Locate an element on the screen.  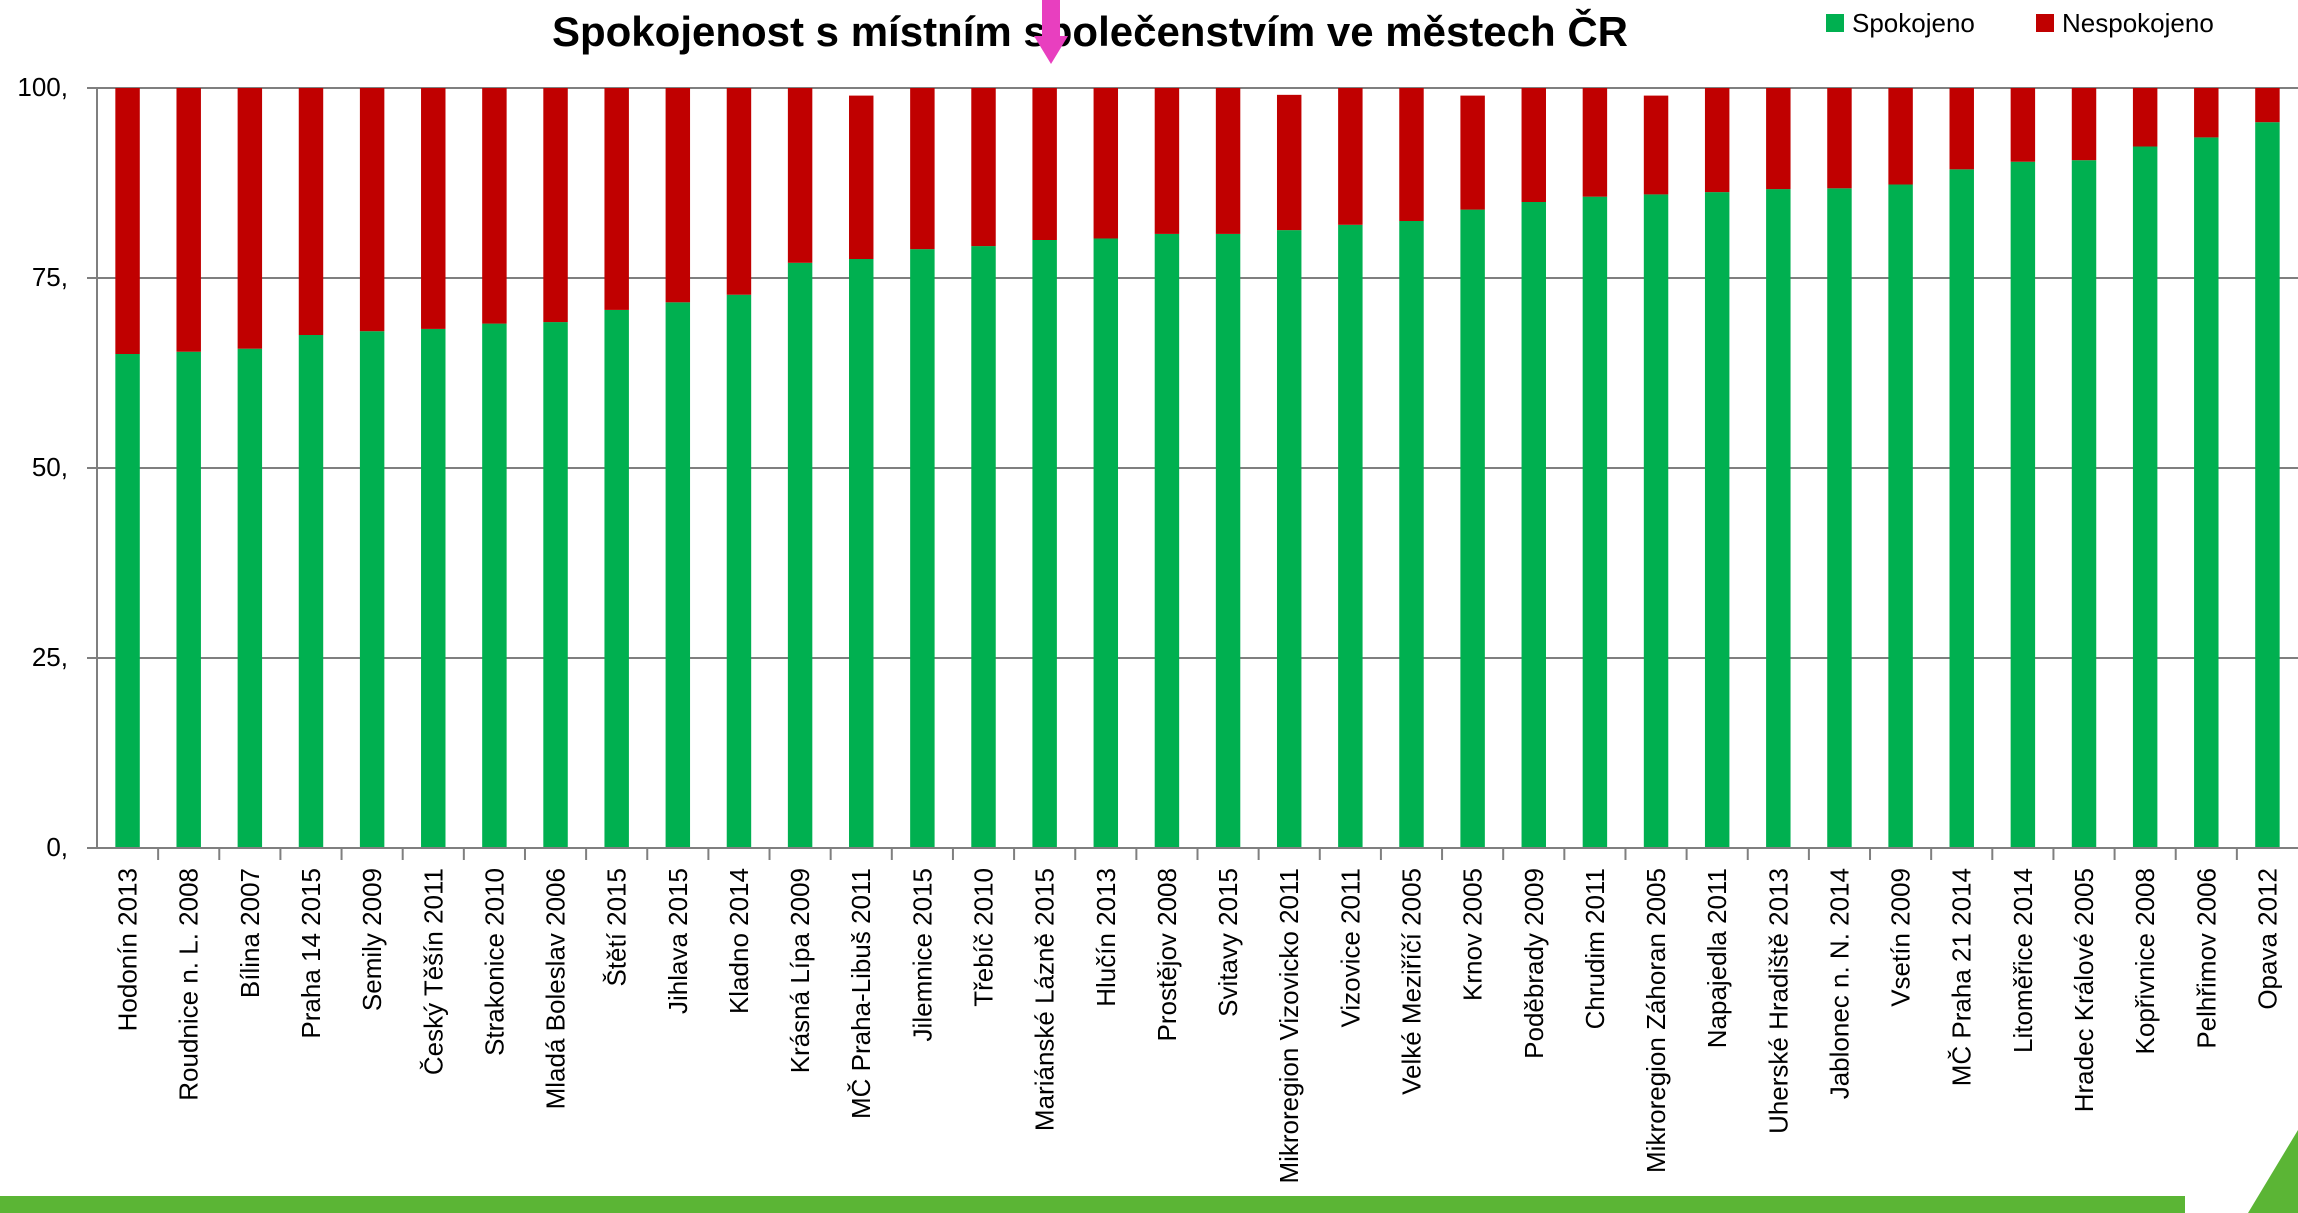
category-label: Jilemnice 2015 is located at coordinates (922, 954).